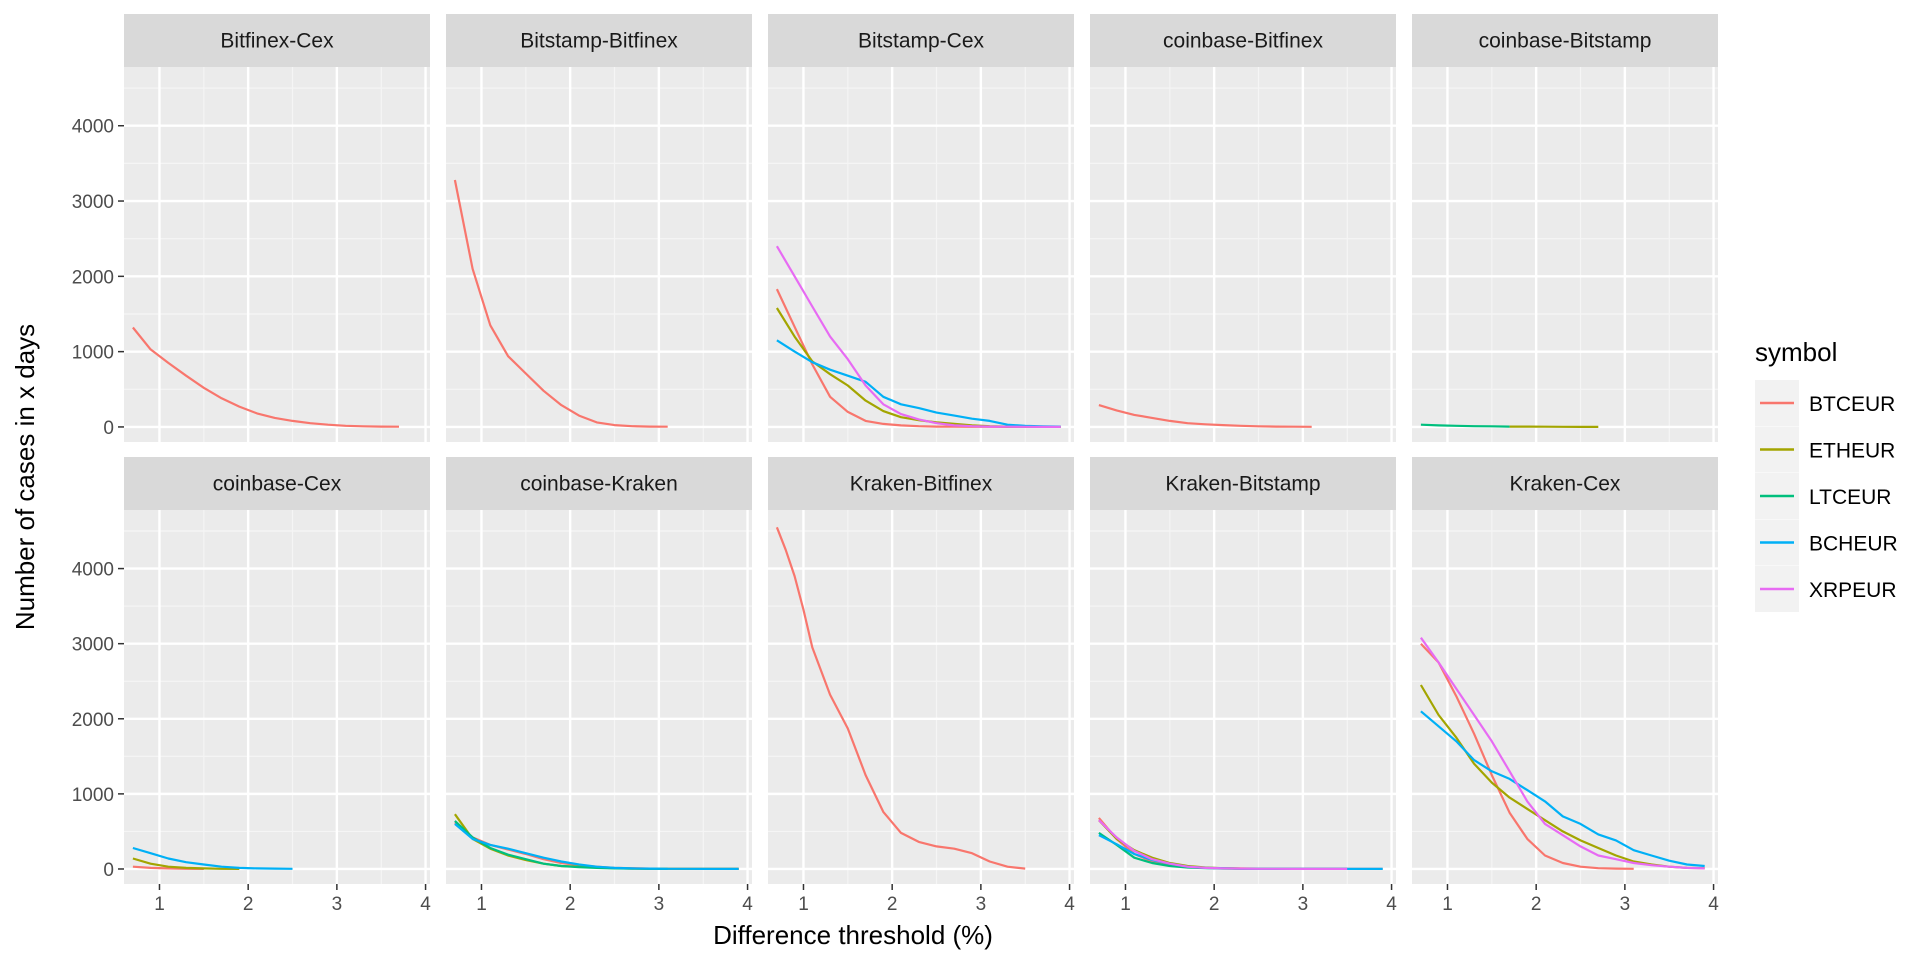 The height and width of the screenshot is (960, 1920). I want to click on legend-label: BTCEUR, so click(1852, 404).